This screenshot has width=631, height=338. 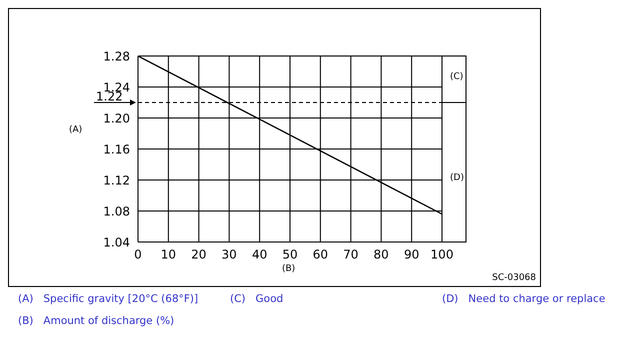 I want to click on y-axis-title: (A), so click(x=75, y=130).